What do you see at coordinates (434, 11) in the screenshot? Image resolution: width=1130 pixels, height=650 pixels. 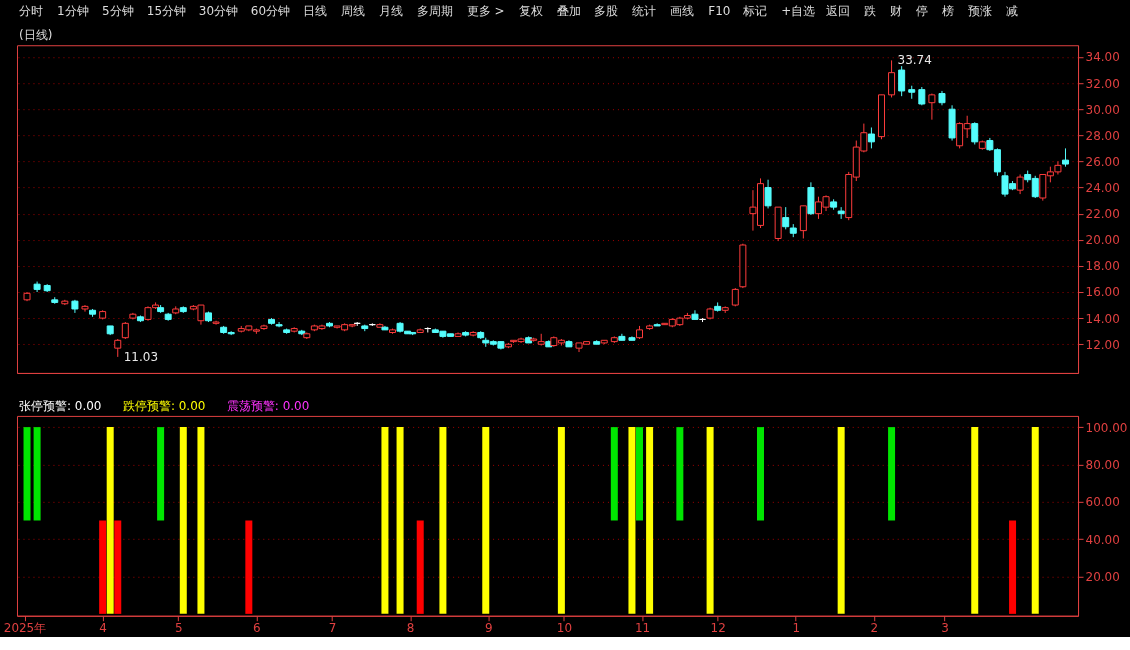 I see `text: 多周期` at bounding box center [434, 11].